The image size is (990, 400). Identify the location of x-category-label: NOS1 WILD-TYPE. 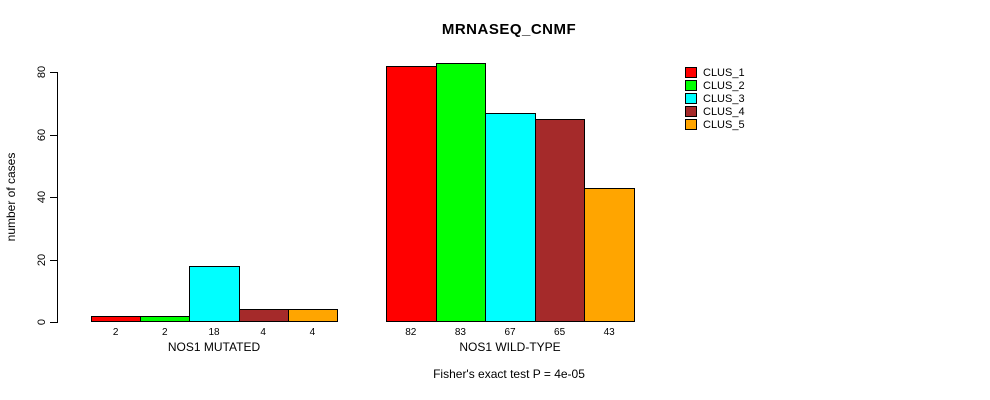
(510, 347).